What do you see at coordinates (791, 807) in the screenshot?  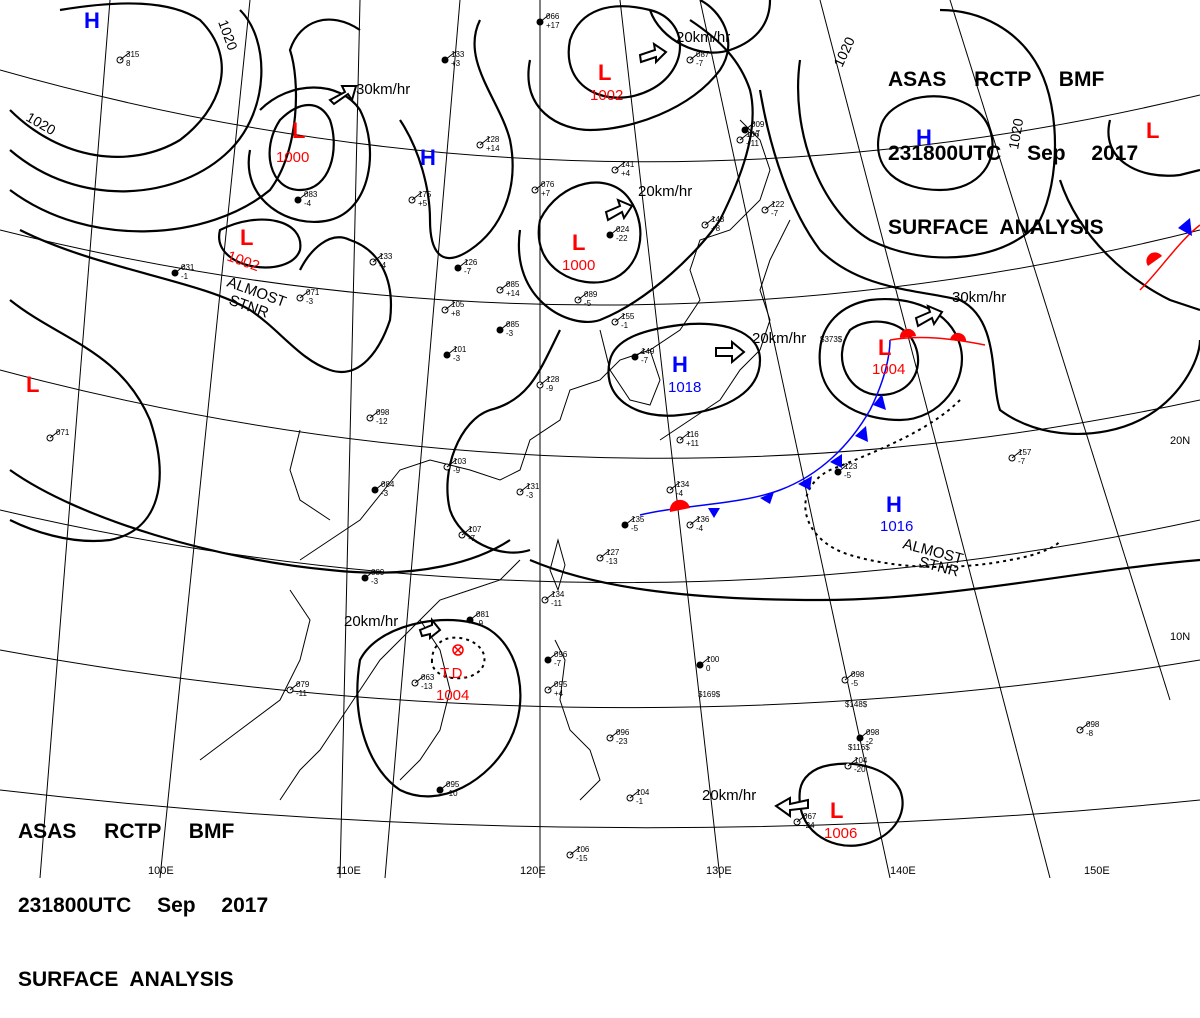 I see `motion-arrow` at bounding box center [791, 807].